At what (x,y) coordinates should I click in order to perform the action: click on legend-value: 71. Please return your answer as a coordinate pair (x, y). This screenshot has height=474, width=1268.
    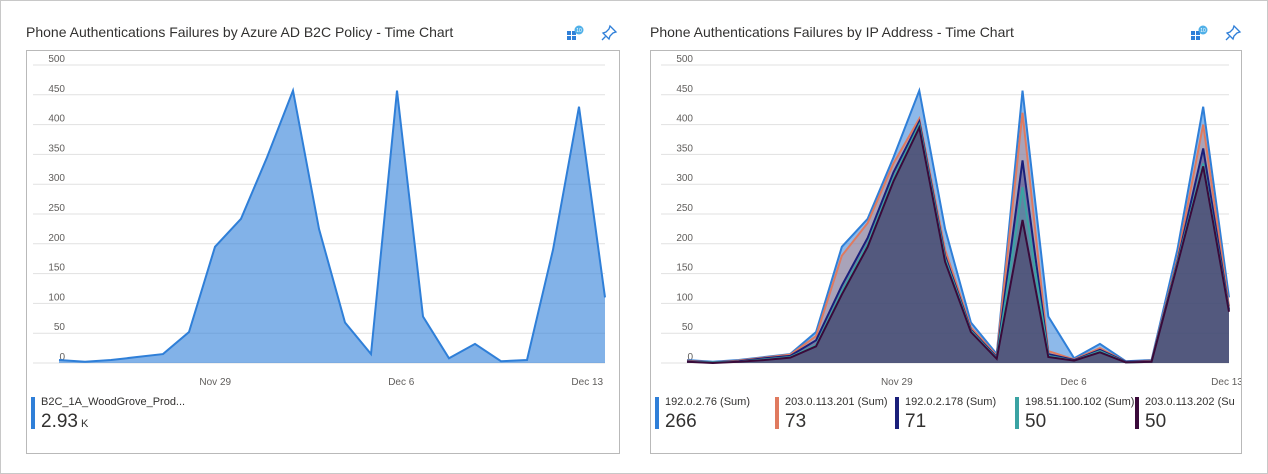
    Looking at the image, I should click on (916, 421).